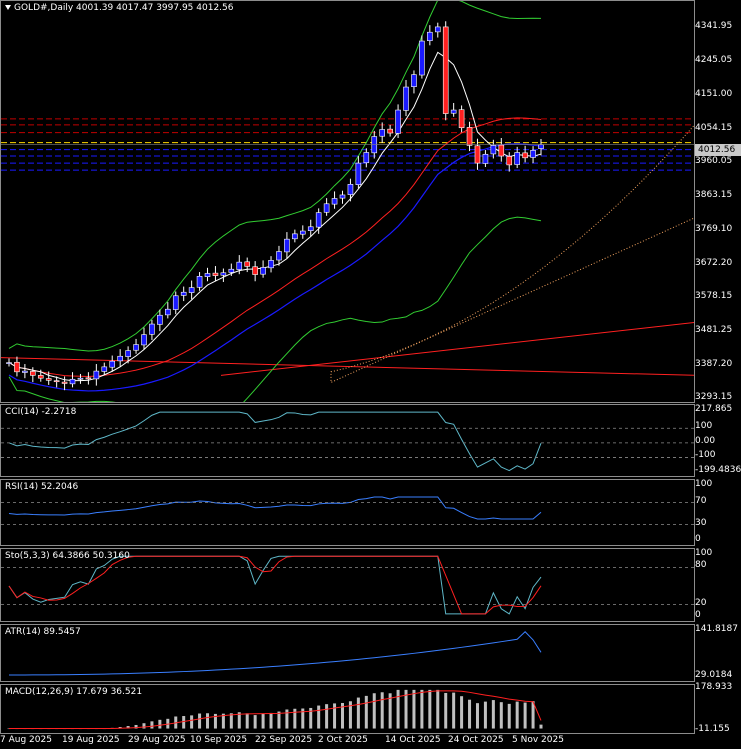  What do you see at coordinates (714, 262) in the screenshot?
I see `axis-tick-label: 3672.20` at bounding box center [714, 262].